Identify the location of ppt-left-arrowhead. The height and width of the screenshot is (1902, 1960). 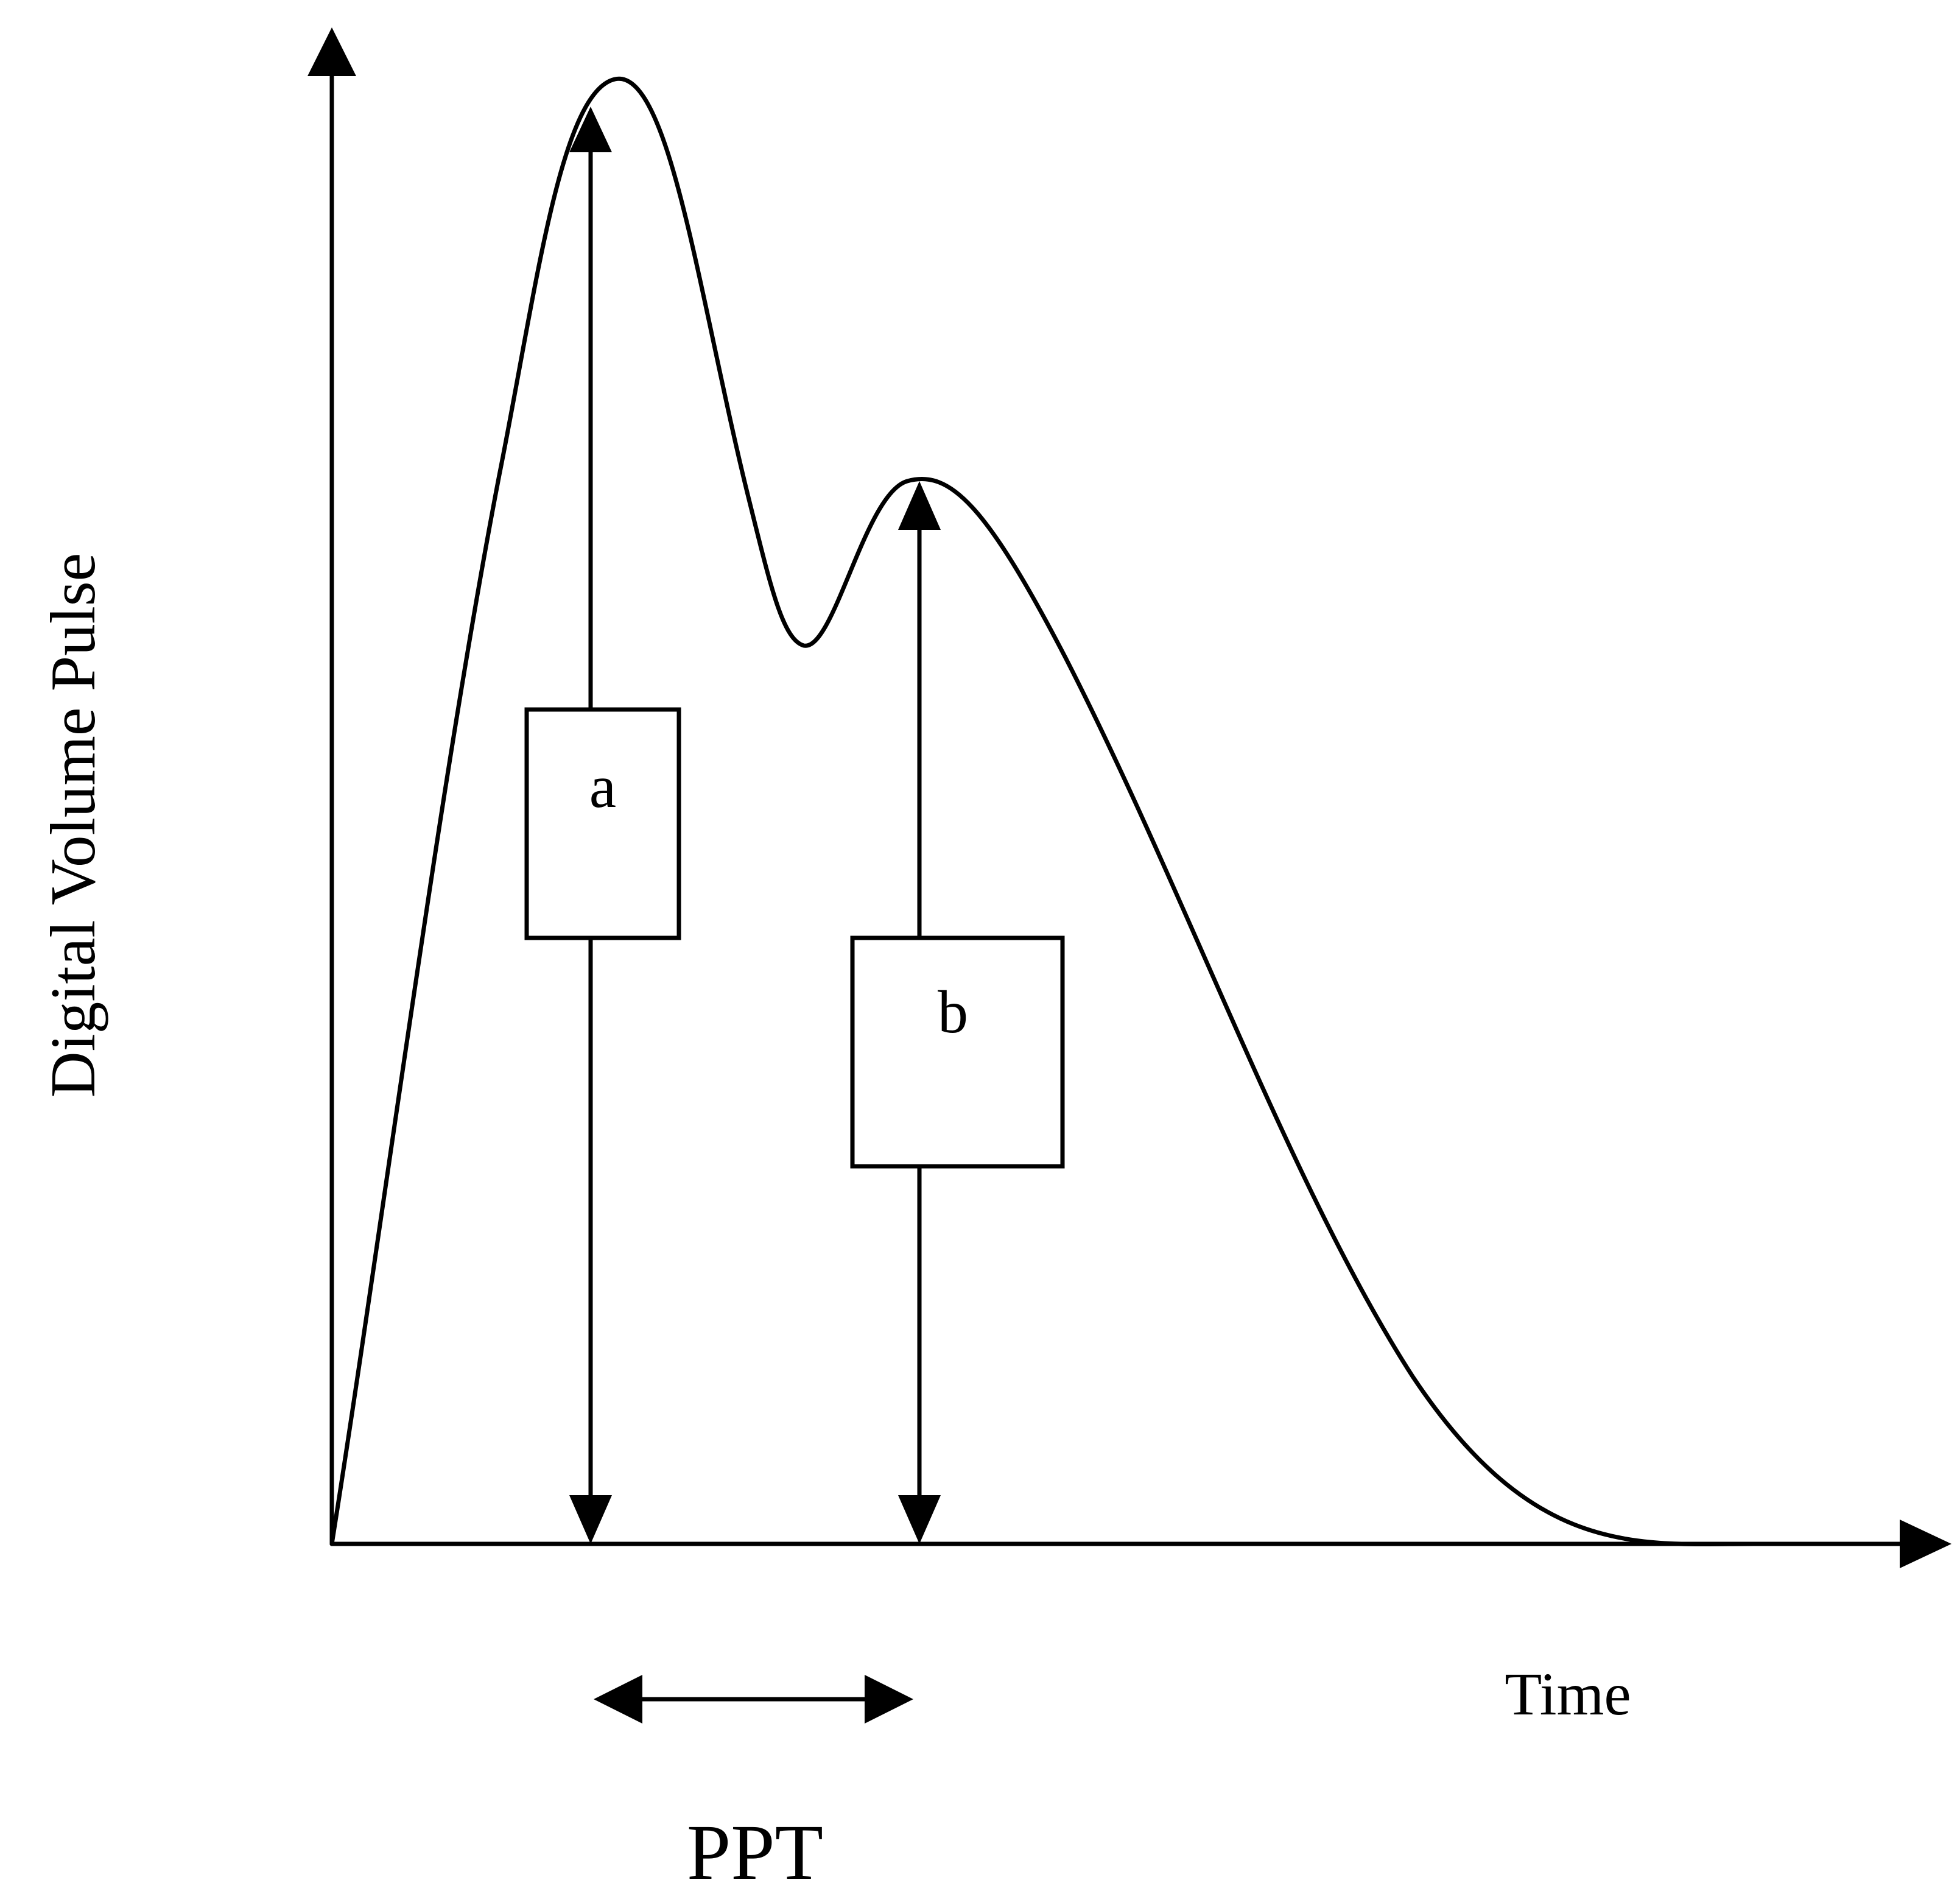
(618, 1699).